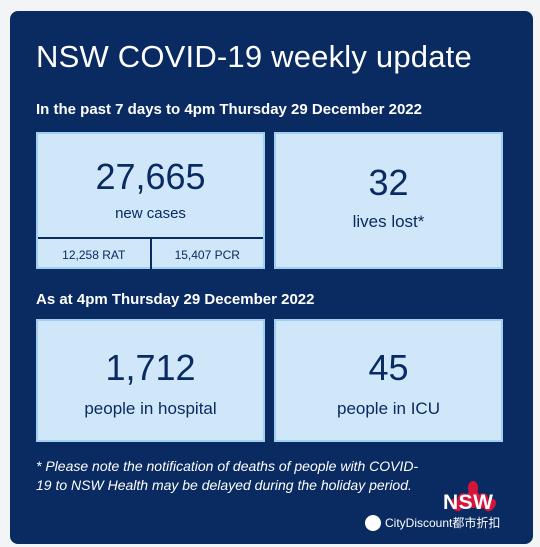  What do you see at coordinates (373, 522) in the screenshot?
I see `wechat-icon` at bounding box center [373, 522].